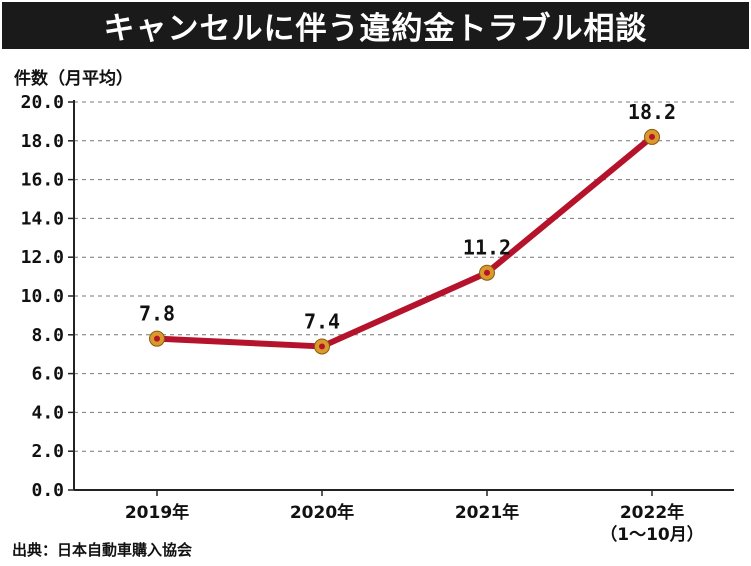  What do you see at coordinates (47, 374) in the screenshot?
I see `y-tick-label: 6.0` at bounding box center [47, 374].